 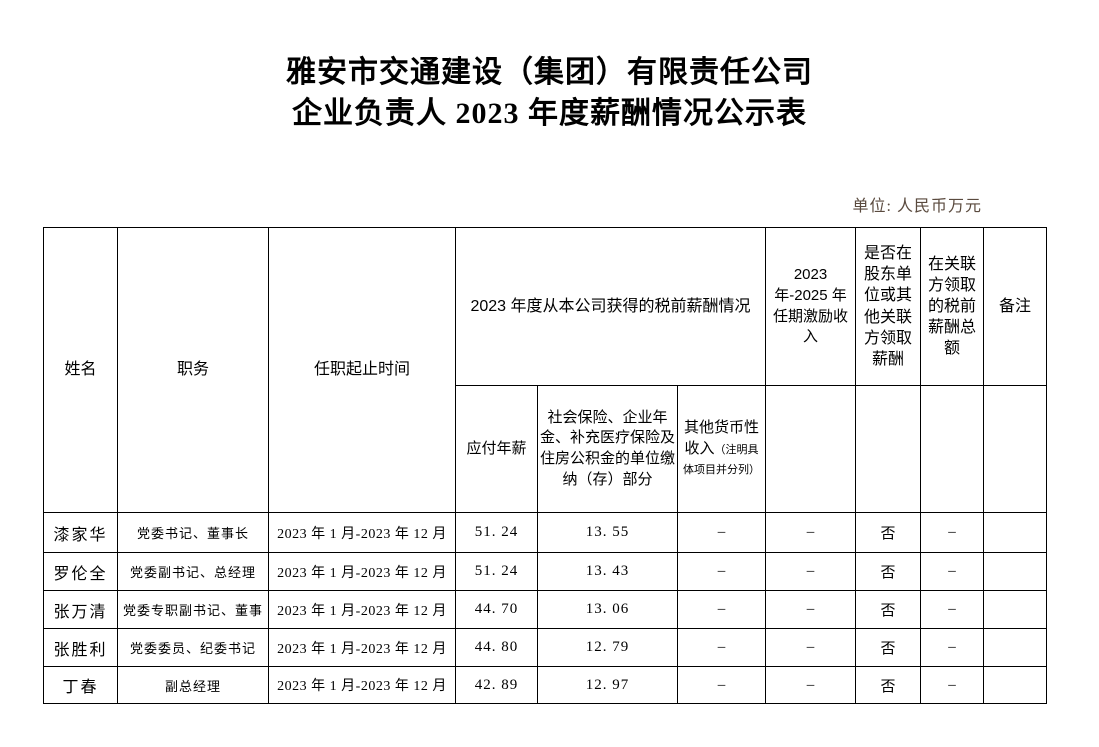 What do you see at coordinates (811, 306) in the screenshot?
I see `term-incentive-header: 2023 年-2025 年任期激励收入` at bounding box center [811, 306].